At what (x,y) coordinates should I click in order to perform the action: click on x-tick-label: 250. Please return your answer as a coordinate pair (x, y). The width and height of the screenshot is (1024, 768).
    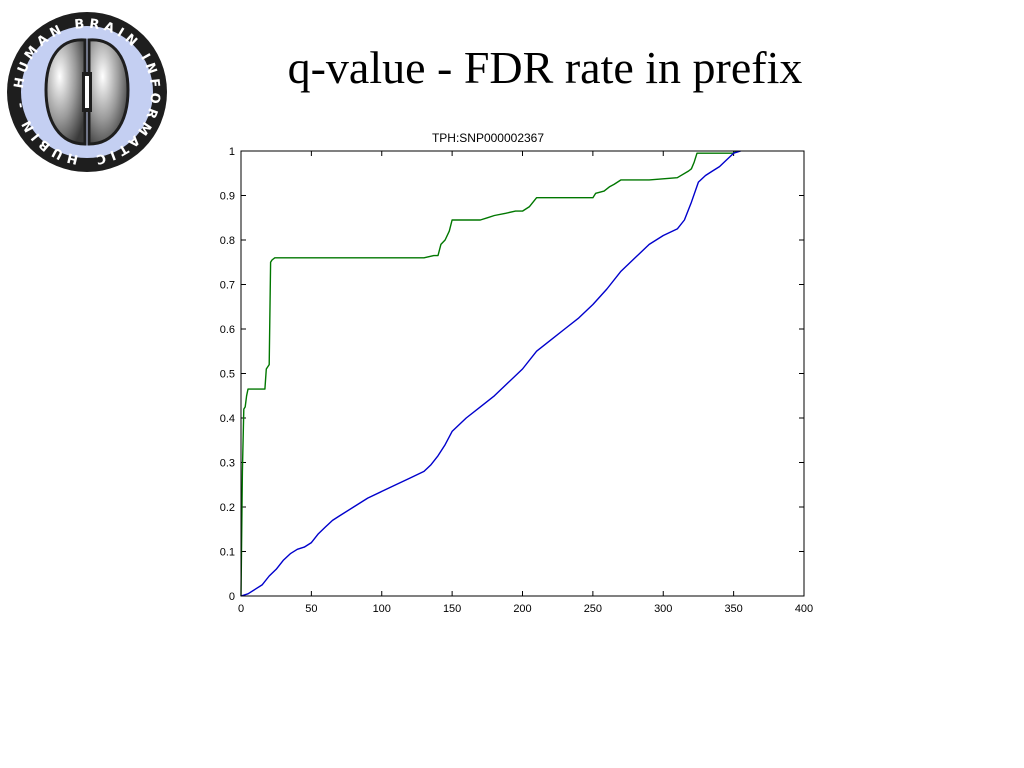
    Looking at the image, I should click on (593, 609).